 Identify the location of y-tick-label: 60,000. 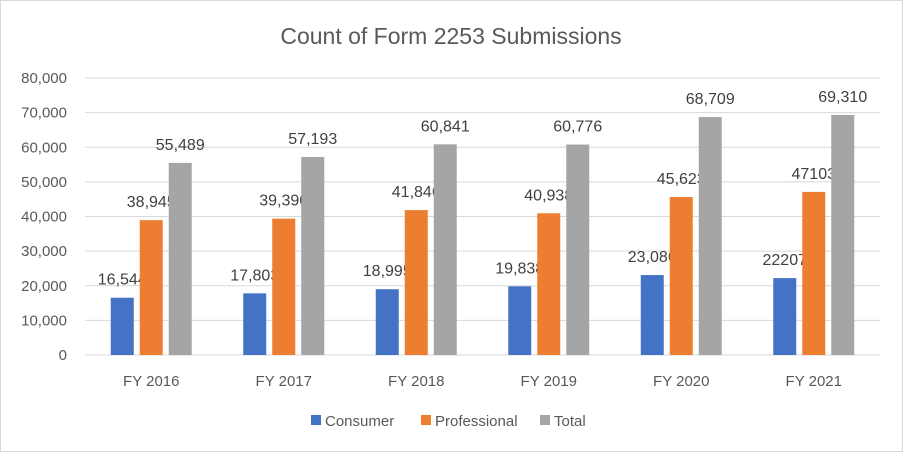
(44, 147).